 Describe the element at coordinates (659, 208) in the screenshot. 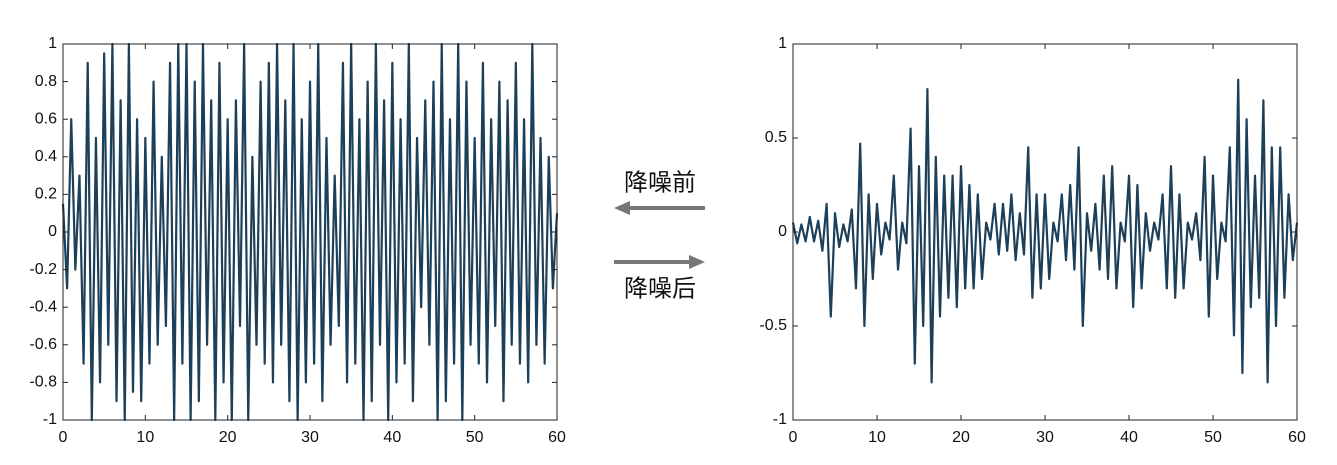

I see `left-arrow` at that location.